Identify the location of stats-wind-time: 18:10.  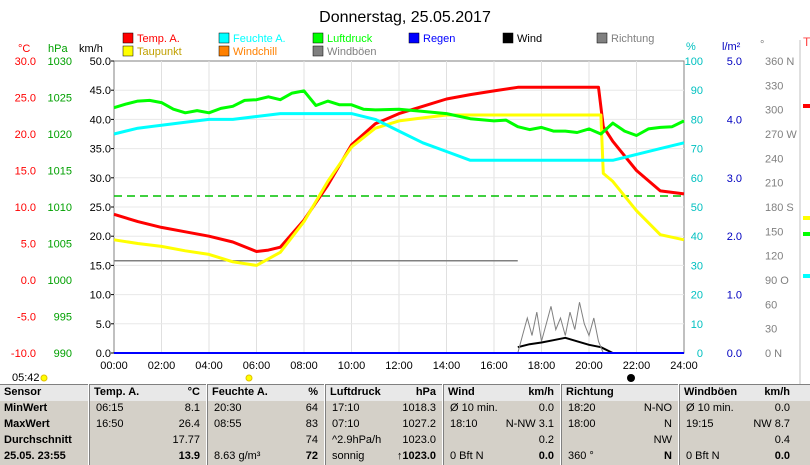
(464, 424).